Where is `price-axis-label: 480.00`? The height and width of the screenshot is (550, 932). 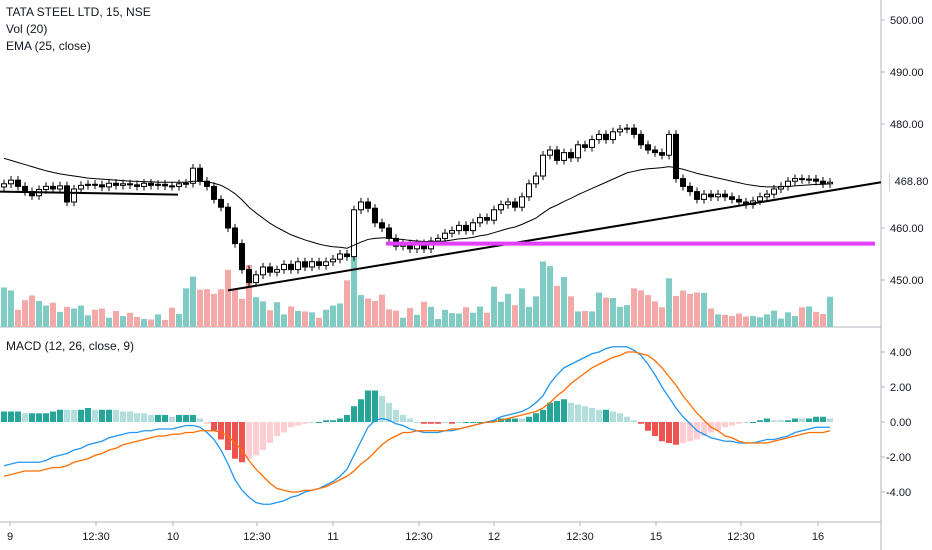 price-axis-label: 480.00 is located at coordinates (907, 125).